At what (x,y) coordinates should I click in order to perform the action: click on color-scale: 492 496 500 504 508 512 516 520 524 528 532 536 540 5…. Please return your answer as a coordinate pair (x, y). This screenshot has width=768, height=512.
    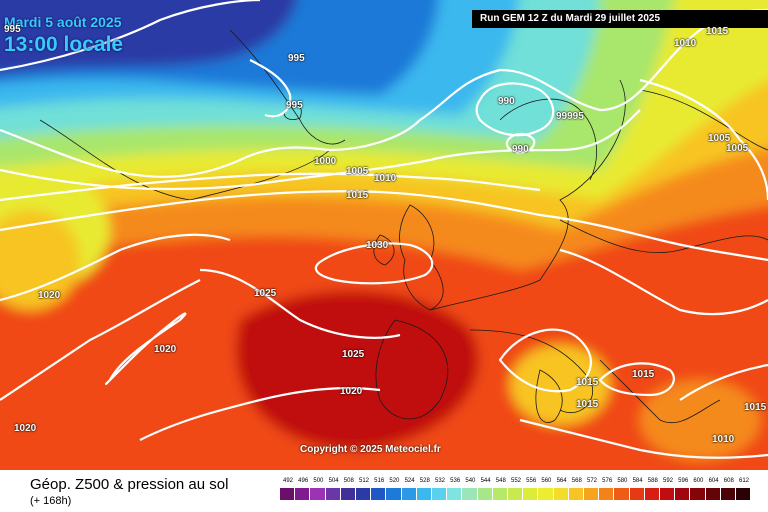
    Looking at the image, I should click on (515, 495).